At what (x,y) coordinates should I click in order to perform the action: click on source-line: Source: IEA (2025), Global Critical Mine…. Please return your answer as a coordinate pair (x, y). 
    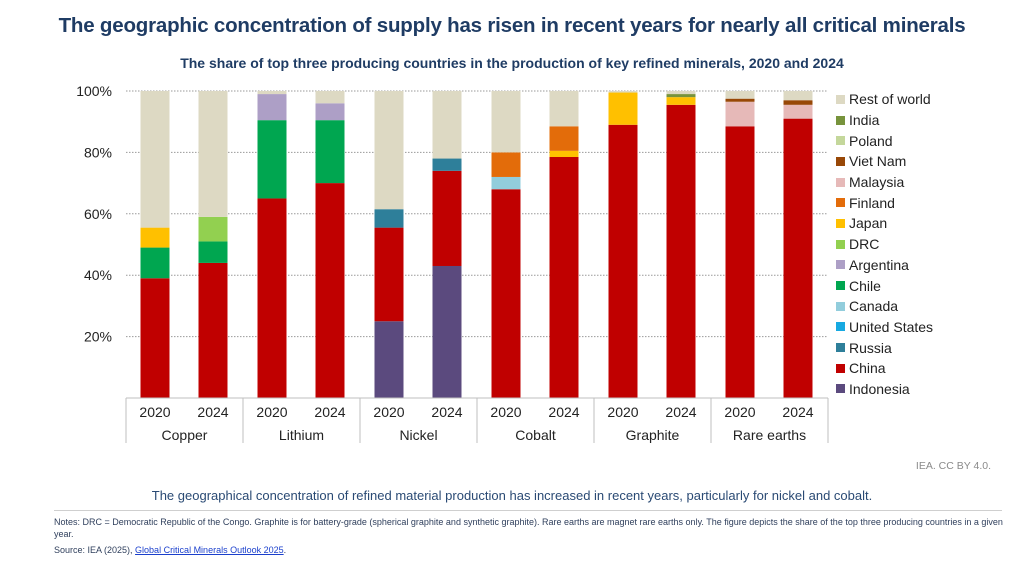
    Looking at the image, I should click on (170, 550).